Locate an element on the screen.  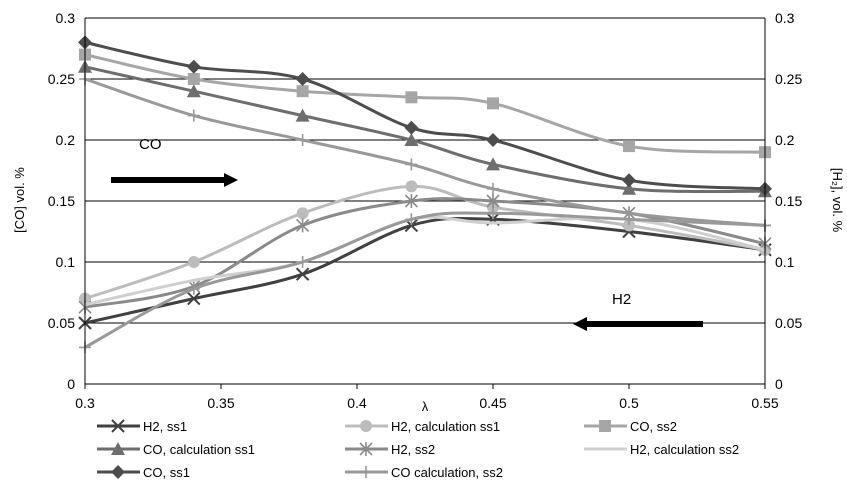
legend-label: CO, ss2 is located at coordinates (653, 426).